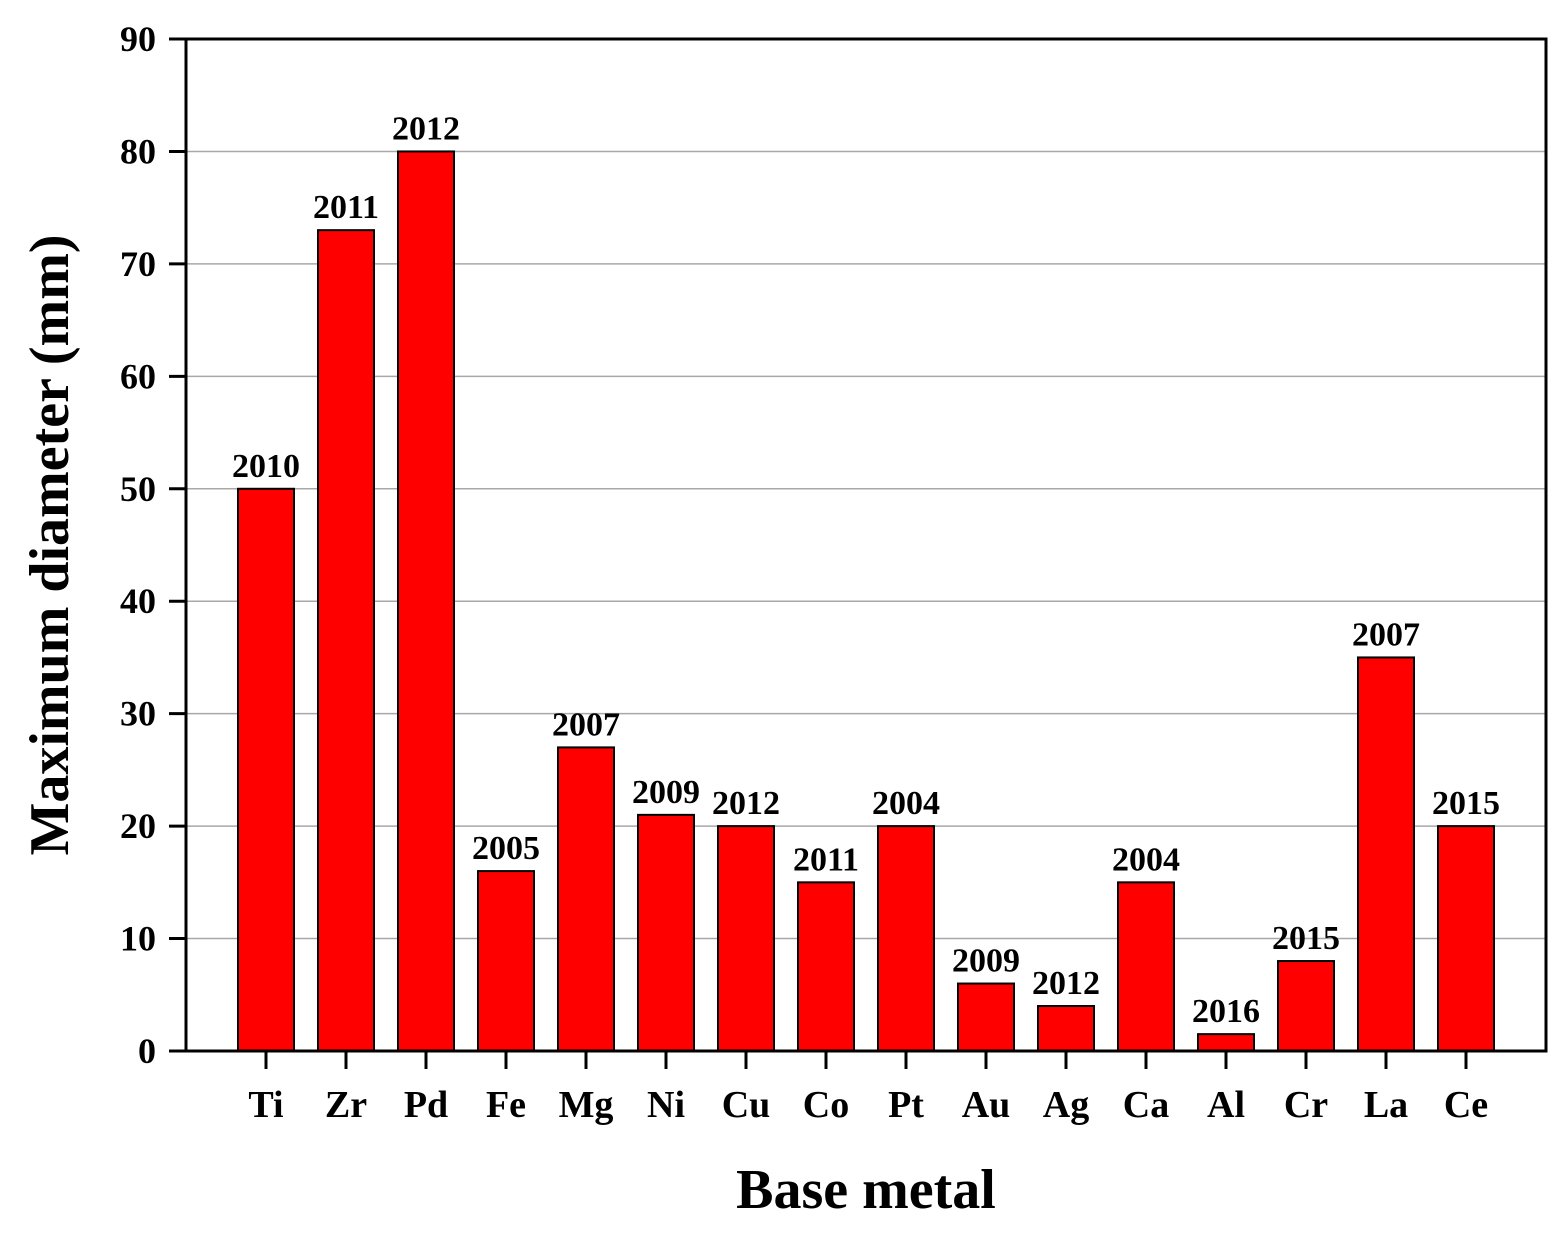 The image size is (1558, 1235). What do you see at coordinates (906, 938) in the screenshot?
I see `bar-pt` at bounding box center [906, 938].